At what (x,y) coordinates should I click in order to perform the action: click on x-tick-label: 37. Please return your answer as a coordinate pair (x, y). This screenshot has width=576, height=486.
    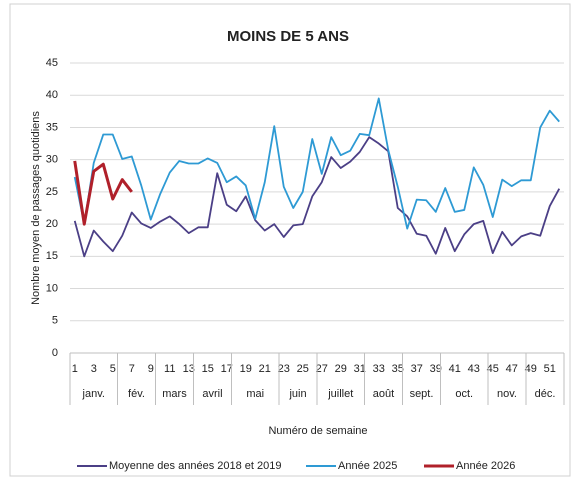
    Looking at the image, I should click on (417, 369).